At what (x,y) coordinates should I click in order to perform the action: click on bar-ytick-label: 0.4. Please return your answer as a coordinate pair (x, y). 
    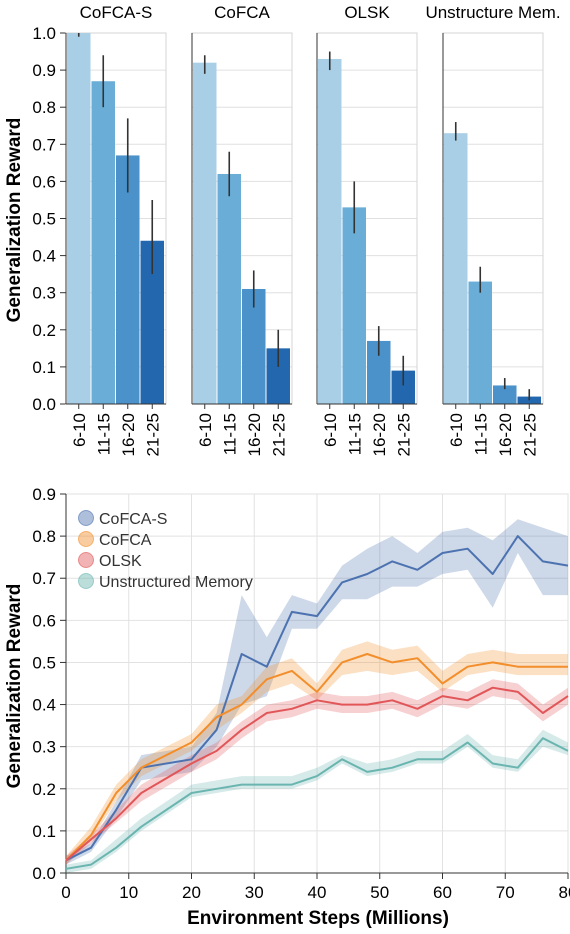
    Looking at the image, I should click on (44, 256).